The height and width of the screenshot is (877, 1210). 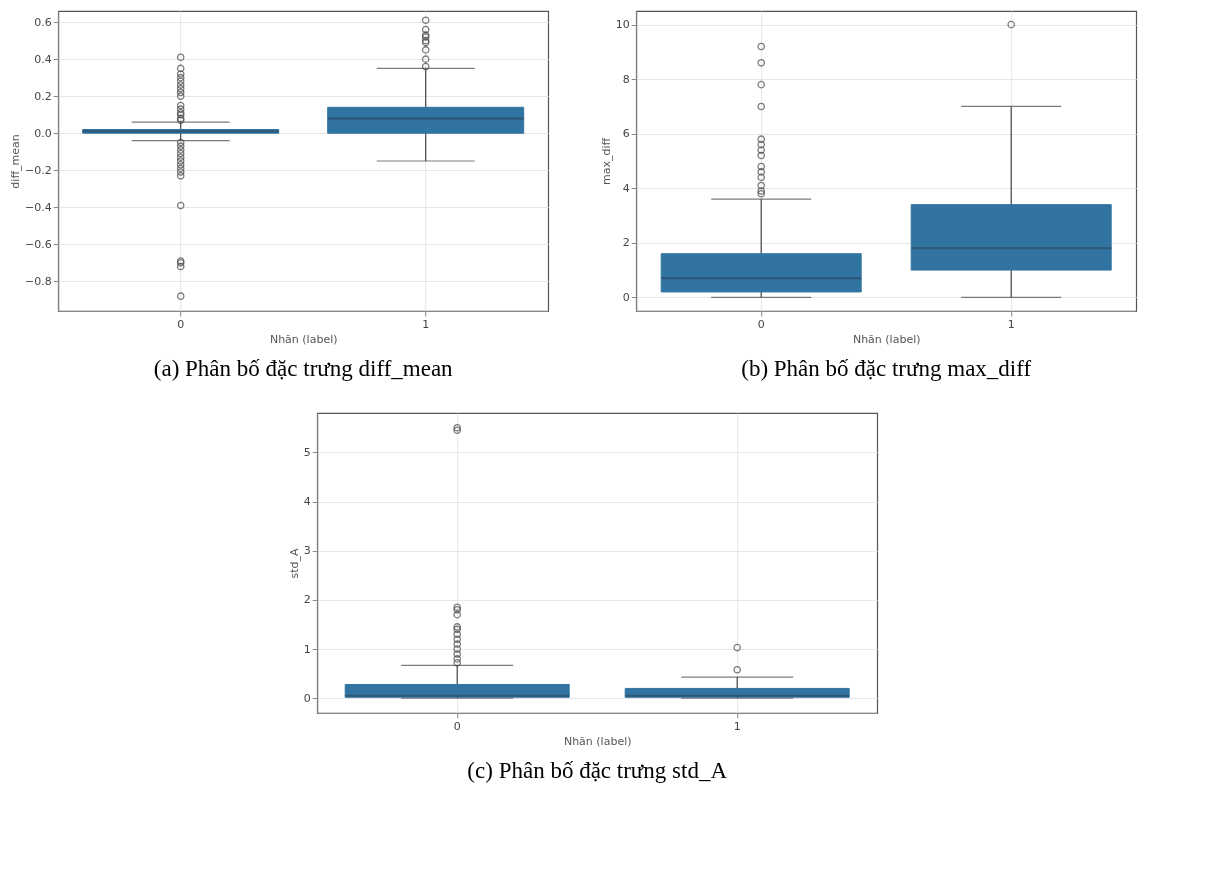 I want to click on text: (c) Phân bố đặc trưng std_A, so click(x=597, y=770).